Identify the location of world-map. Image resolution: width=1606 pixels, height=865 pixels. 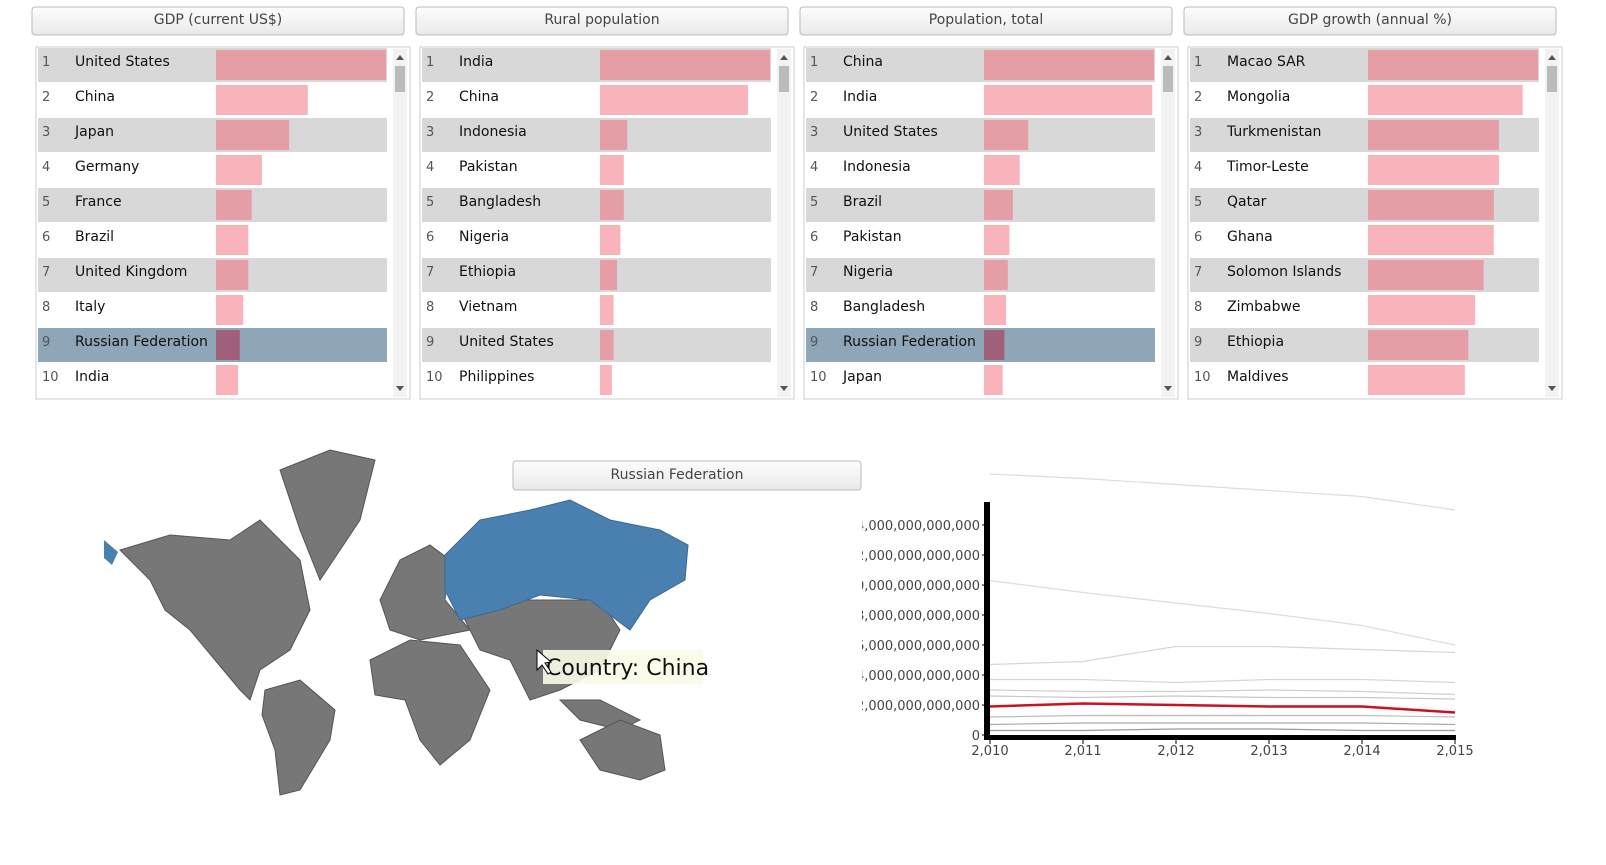
(396, 622).